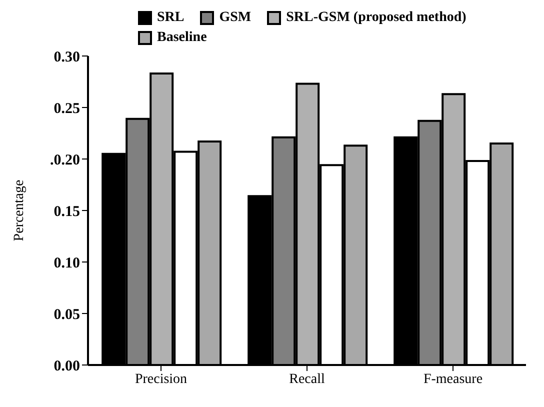 This screenshot has width=544, height=407. What do you see at coordinates (181, 38) in the screenshot?
I see `legend-label: Baseline` at bounding box center [181, 38].